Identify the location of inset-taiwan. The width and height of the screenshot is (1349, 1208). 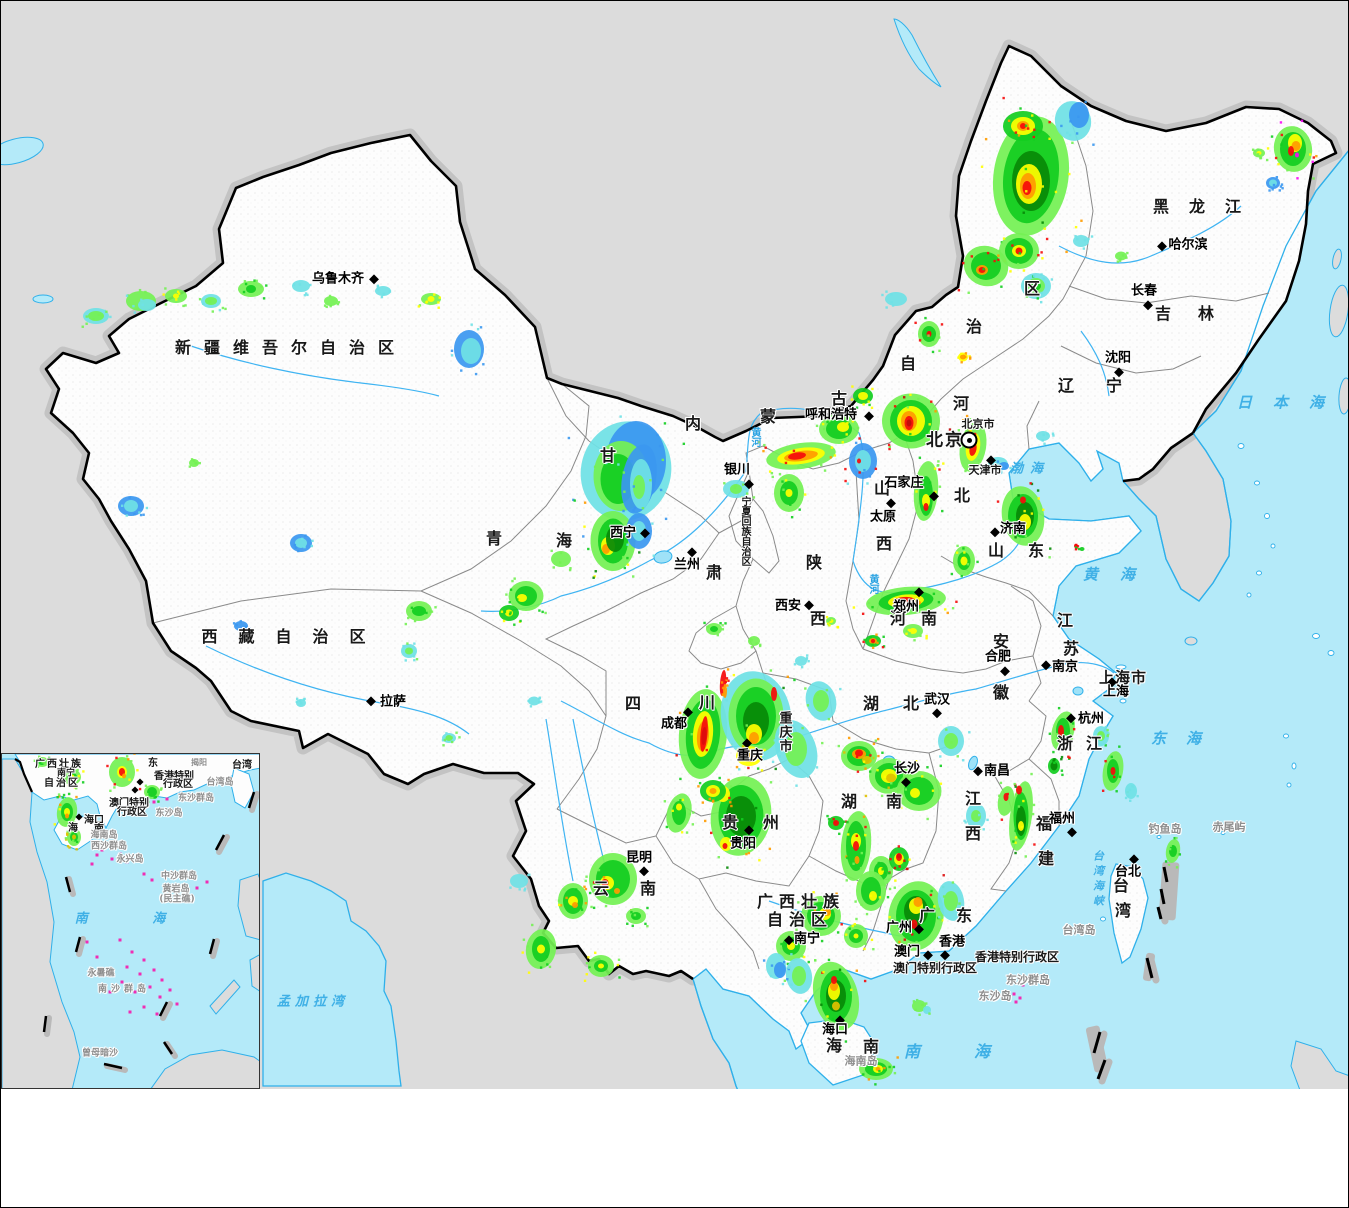
(242, 788).